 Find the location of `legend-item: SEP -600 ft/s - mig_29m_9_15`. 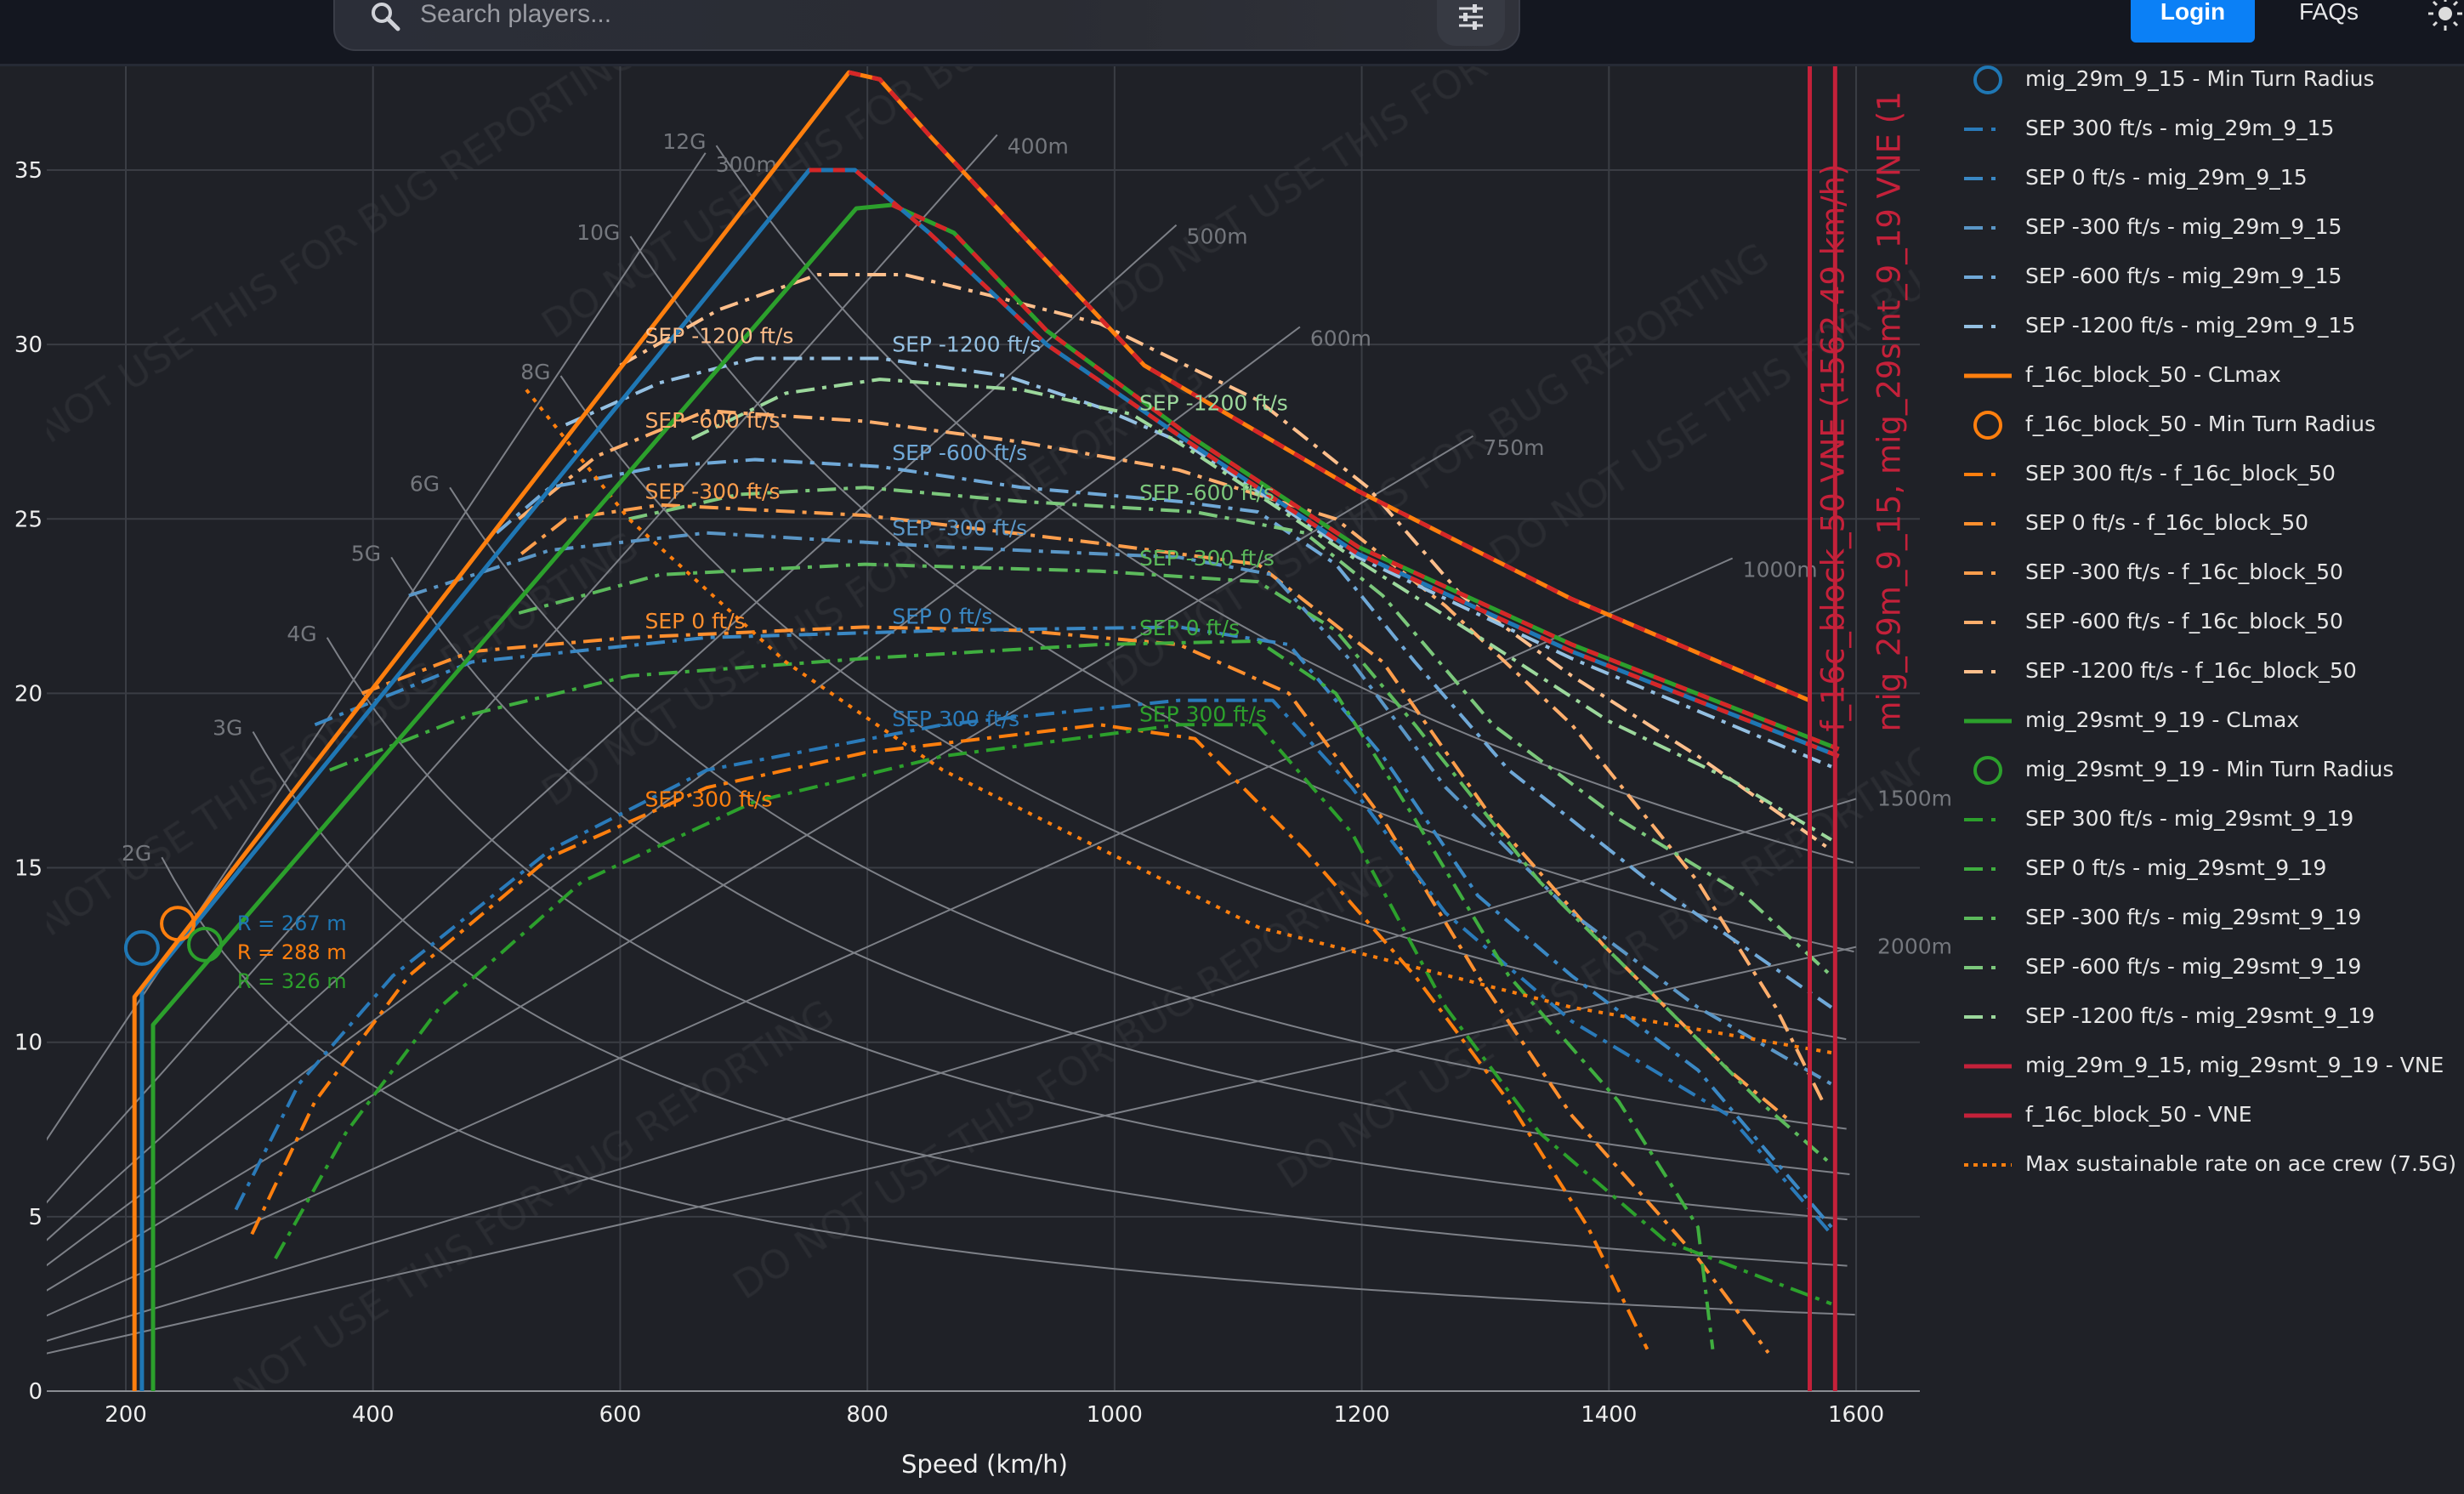

legend-item: SEP -600 ft/s - mig_29m_9_15 is located at coordinates (2210, 277).